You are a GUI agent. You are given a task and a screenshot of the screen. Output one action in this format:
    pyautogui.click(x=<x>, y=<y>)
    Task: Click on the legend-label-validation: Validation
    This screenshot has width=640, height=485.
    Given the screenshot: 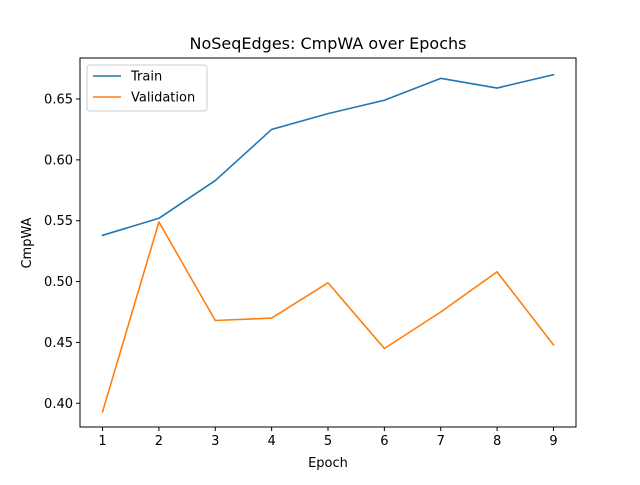 What is the action you would take?
    pyautogui.click(x=163, y=98)
    